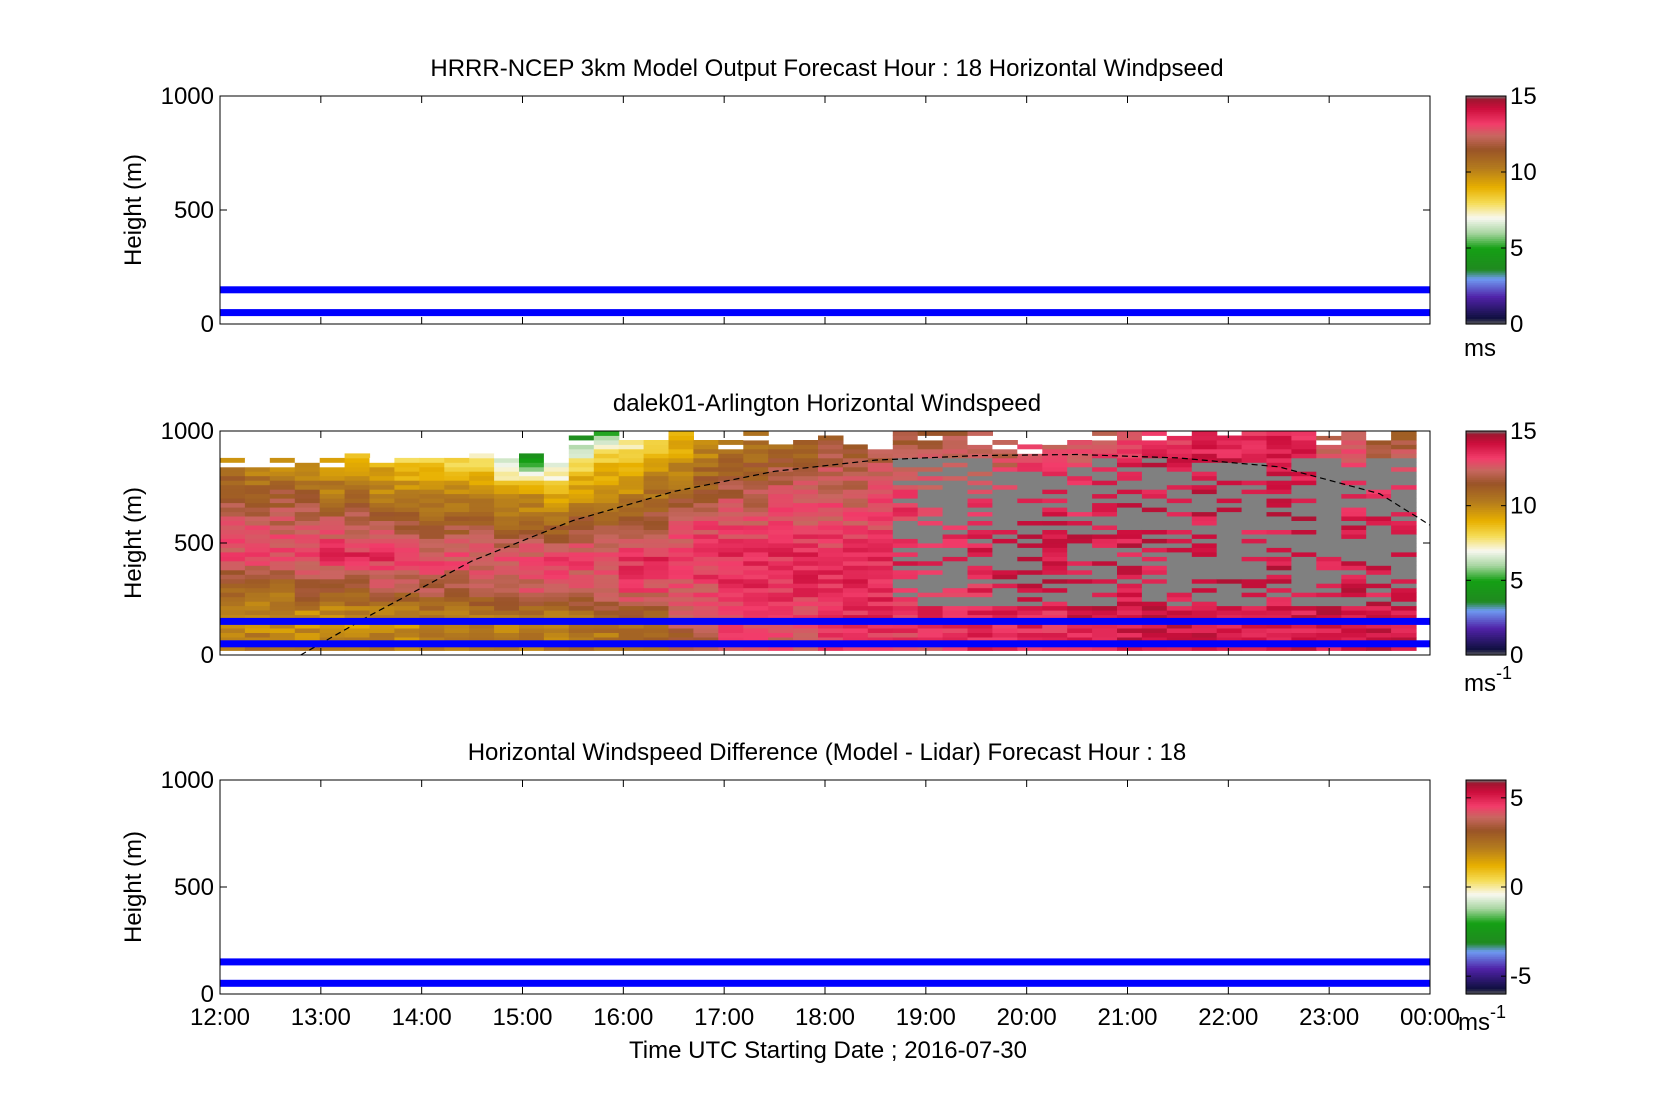 This screenshot has width=1680, height=1102. Describe the element at coordinates (194, 543) in the screenshot. I see `y-tick-label: 500` at that location.